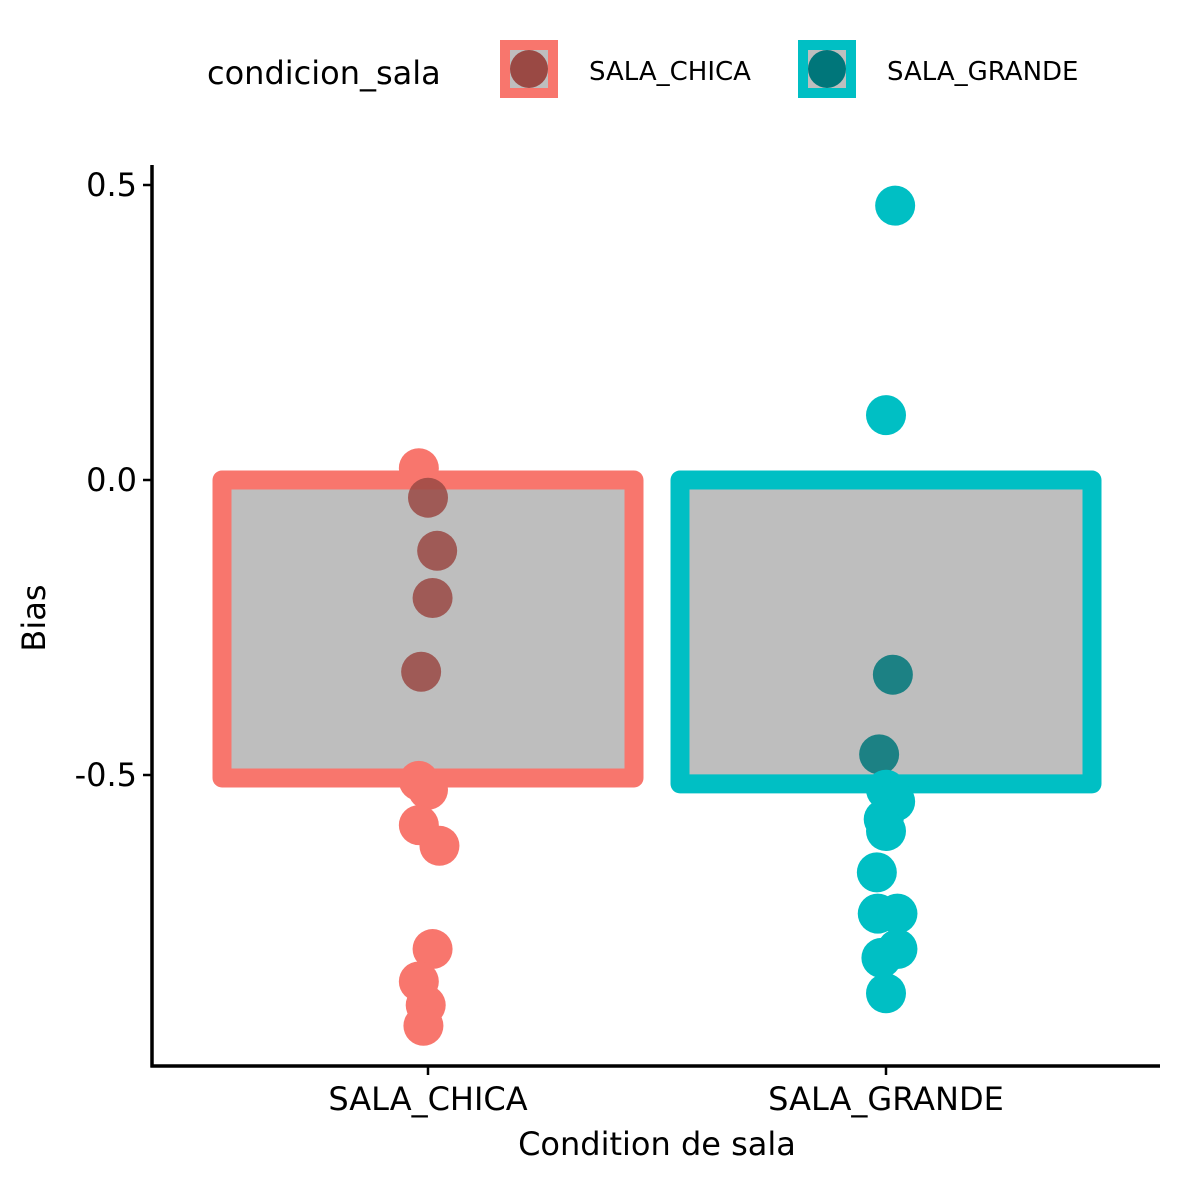 The height and width of the screenshot is (1181, 1181). I want to click on x-tick-label: SALA_CHICA, so click(427, 1099).